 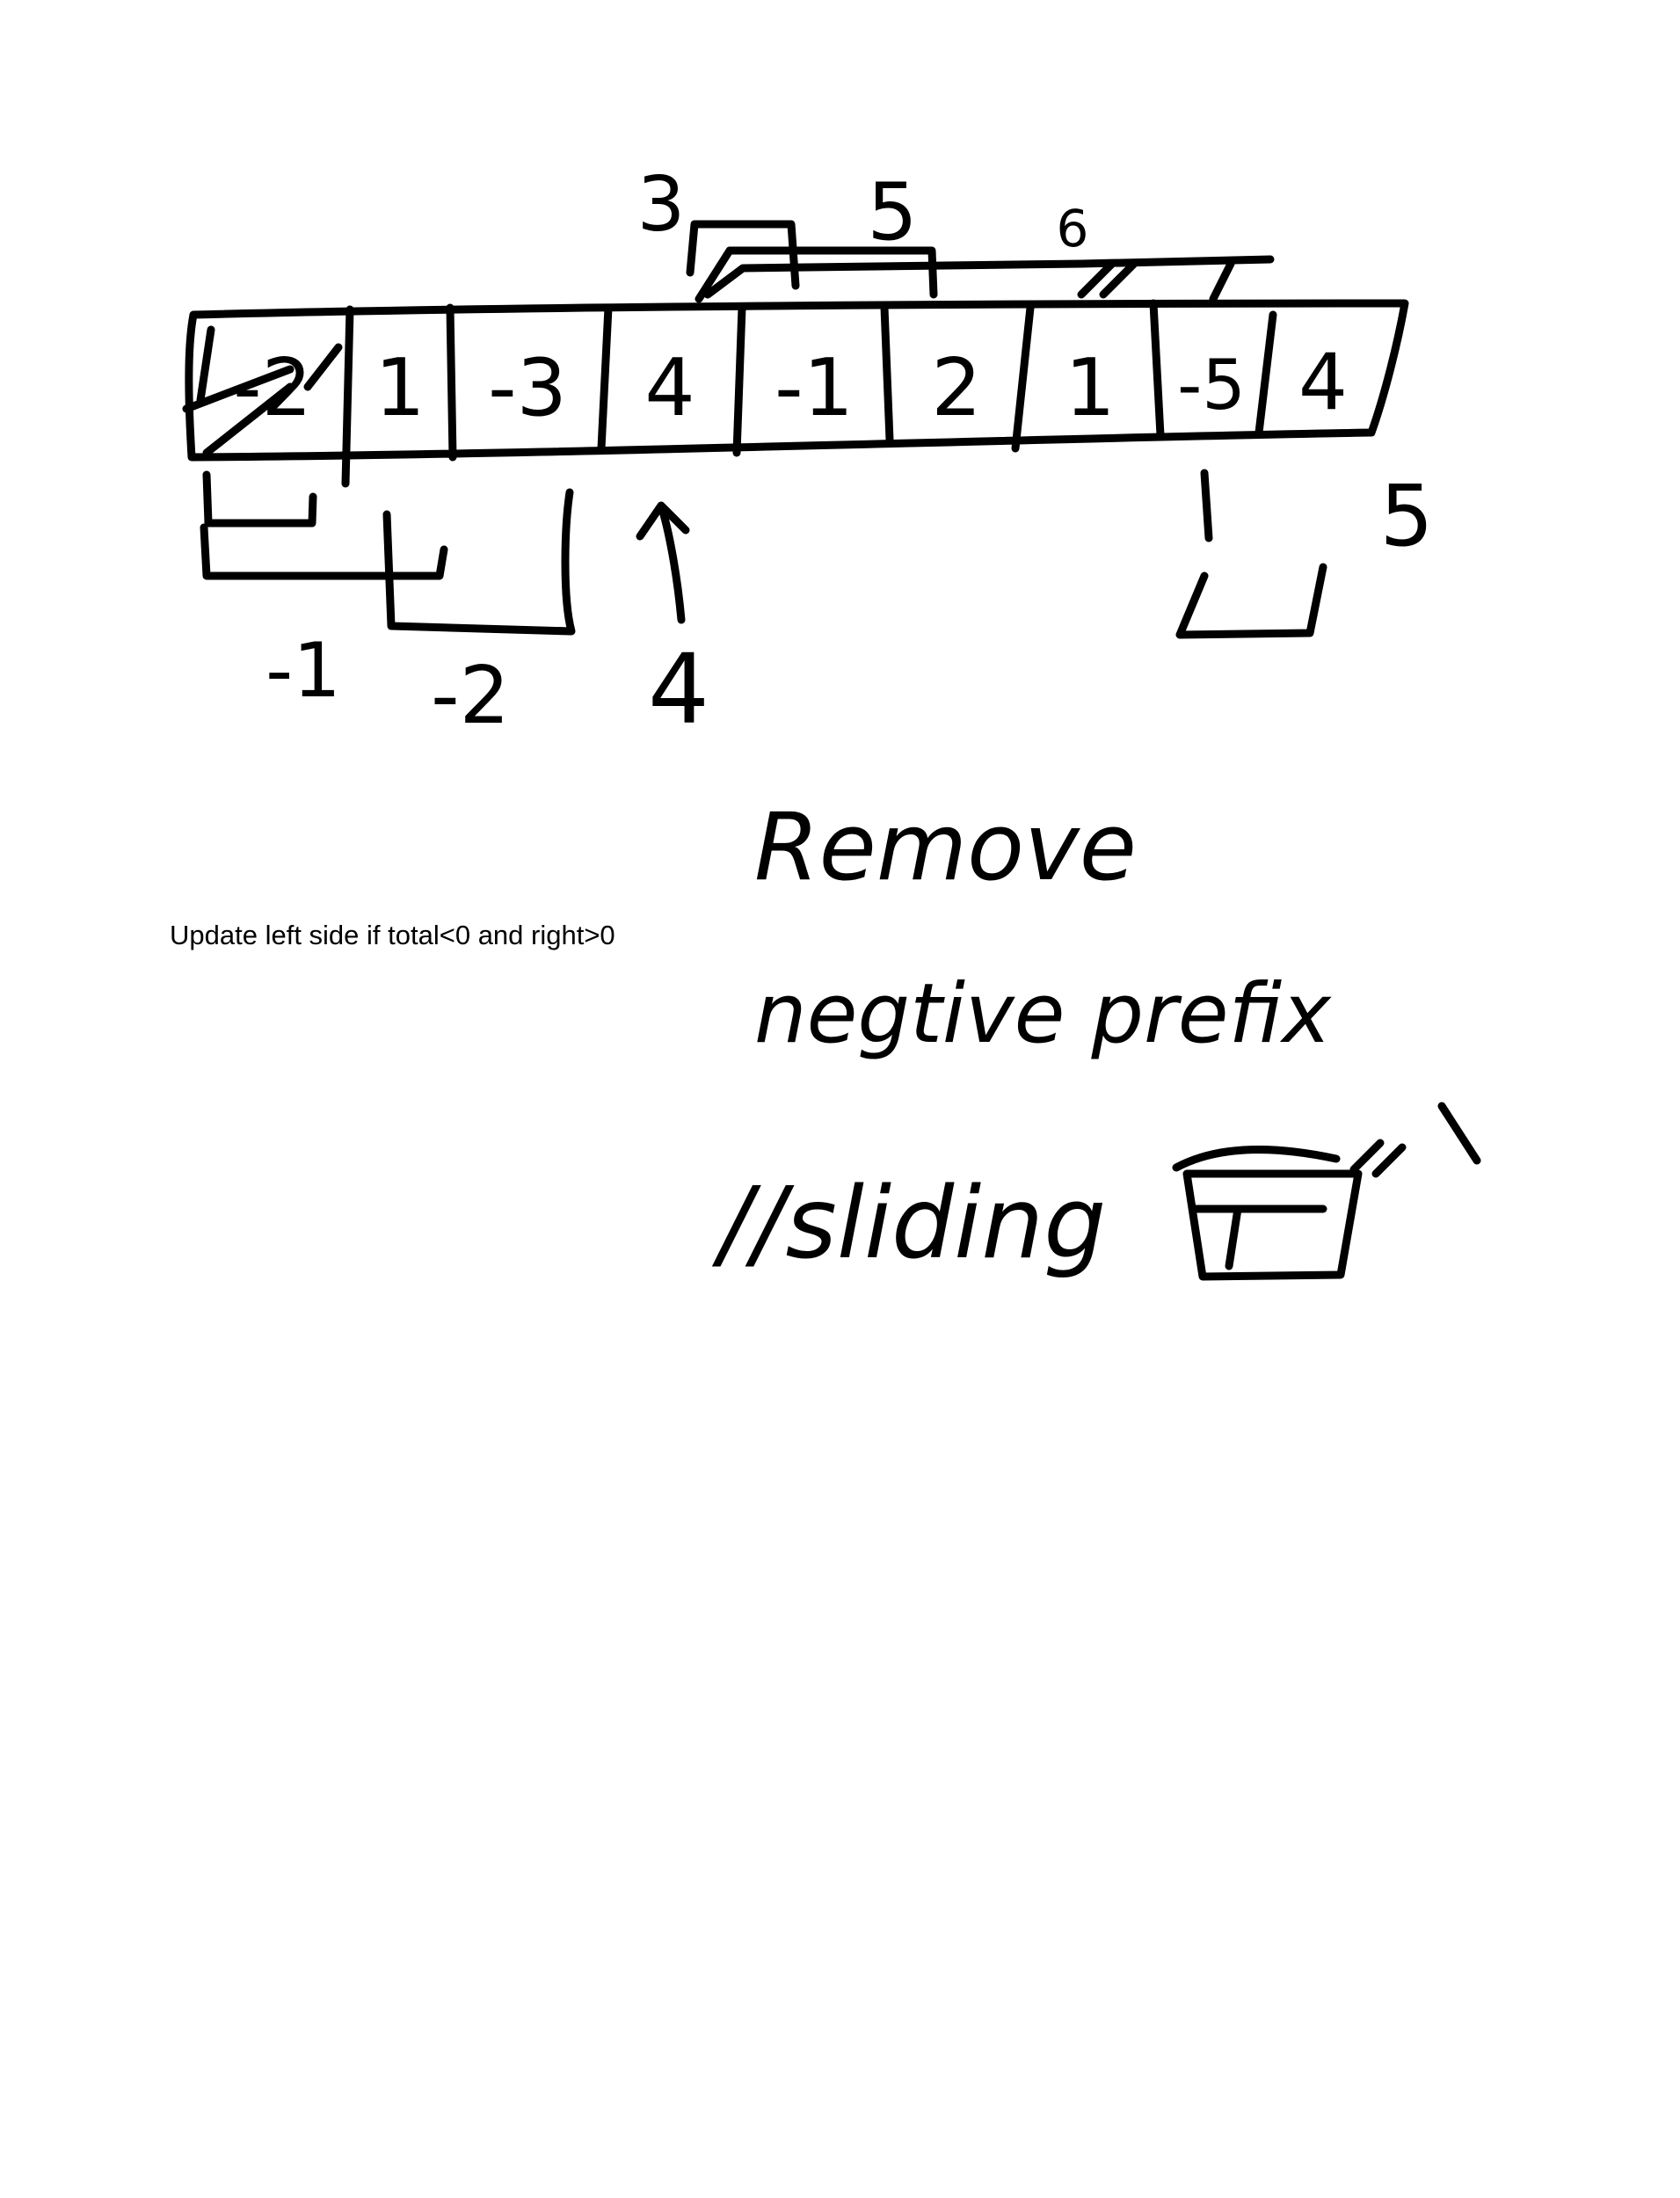 What do you see at coordinates (661, 205) in the screenshot?
I see `above-label: 3` at bounding box center [661, 205].